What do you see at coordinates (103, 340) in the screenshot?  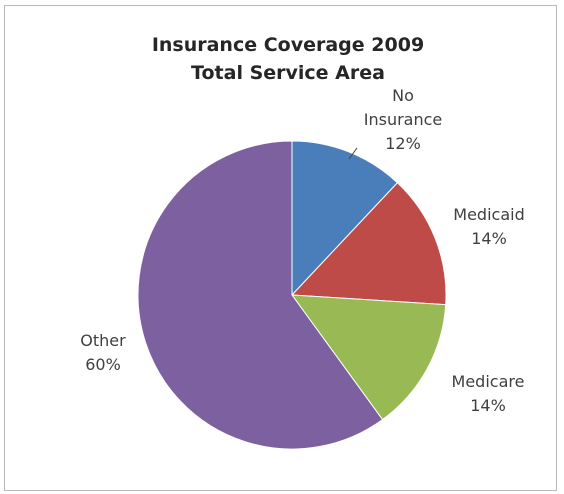 I see `slice-label-other: Other` at bounding box center [103, 340].